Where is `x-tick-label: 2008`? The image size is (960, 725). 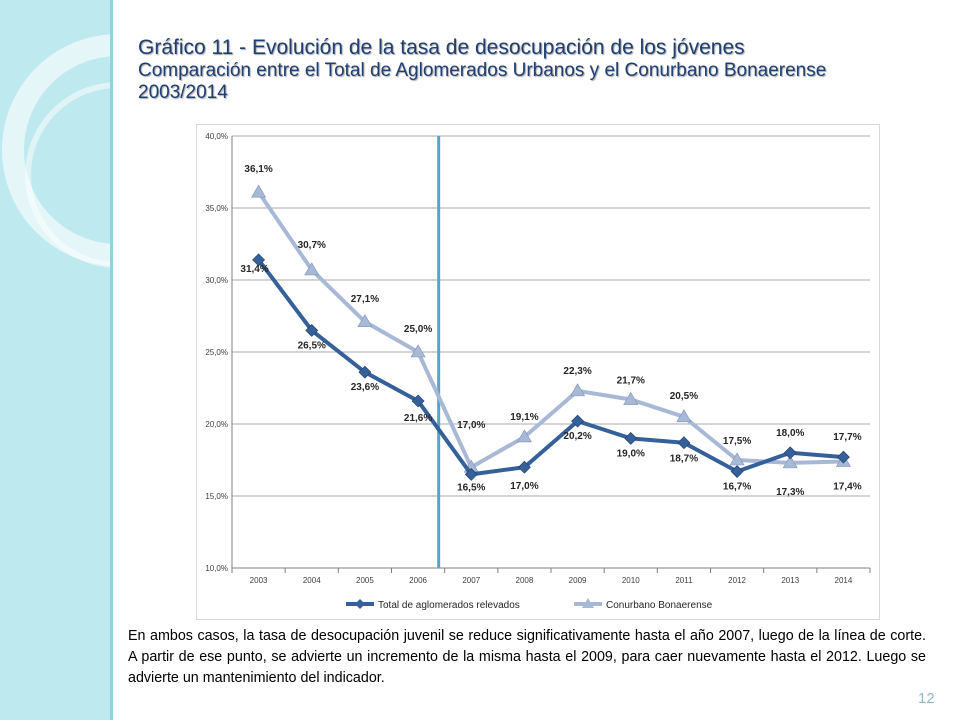
x-tick-label: 2008 is located at coordinates (525, 580).